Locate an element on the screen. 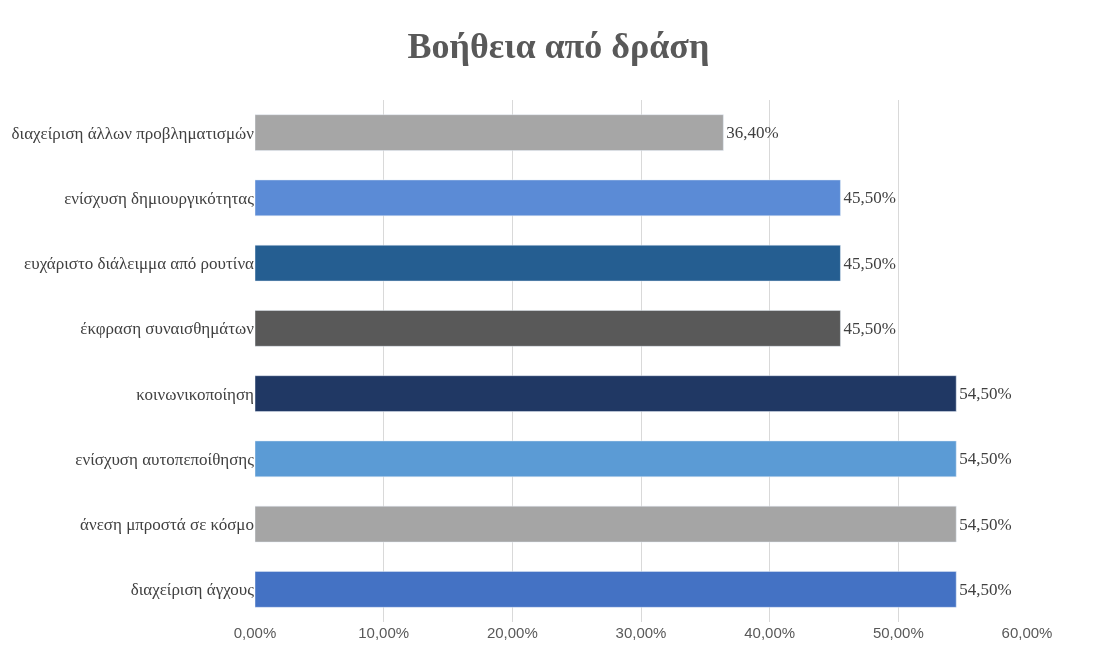 The width and height of the screenshot is (1117, 662). x-tick-label: 50,00% is located at coordinates (898, 632).